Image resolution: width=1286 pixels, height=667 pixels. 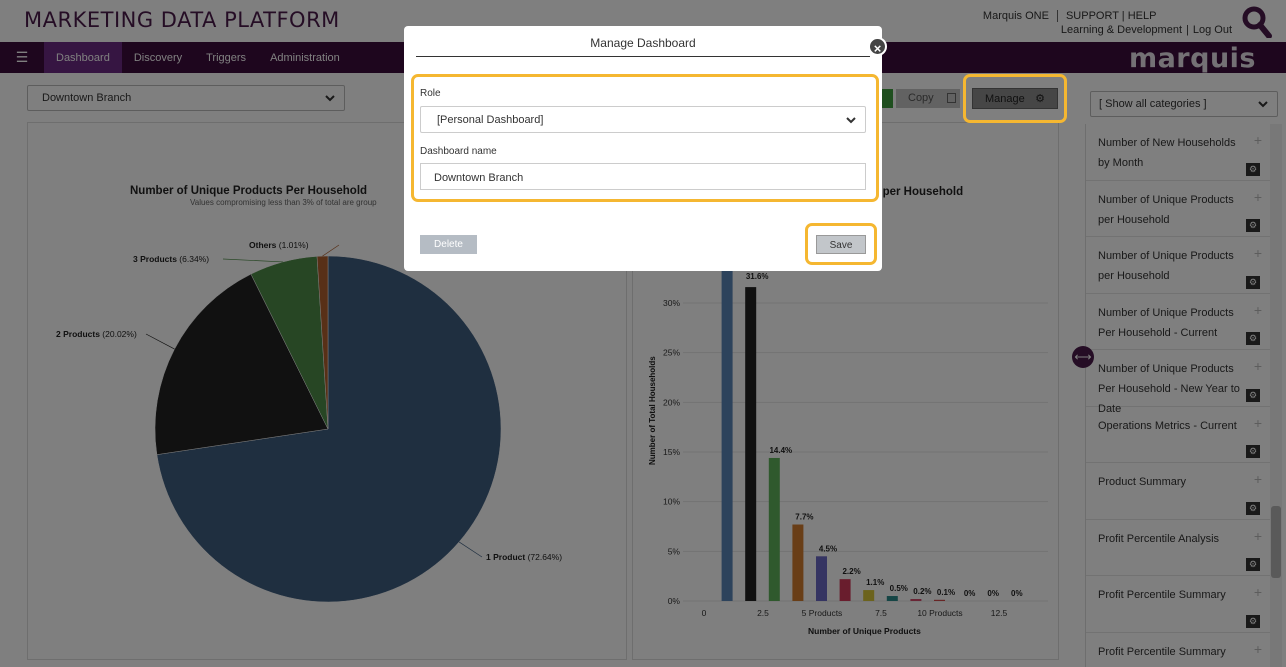 I want to click on role-select-value: [Personal Dashboard], so click(x=490, y=120).